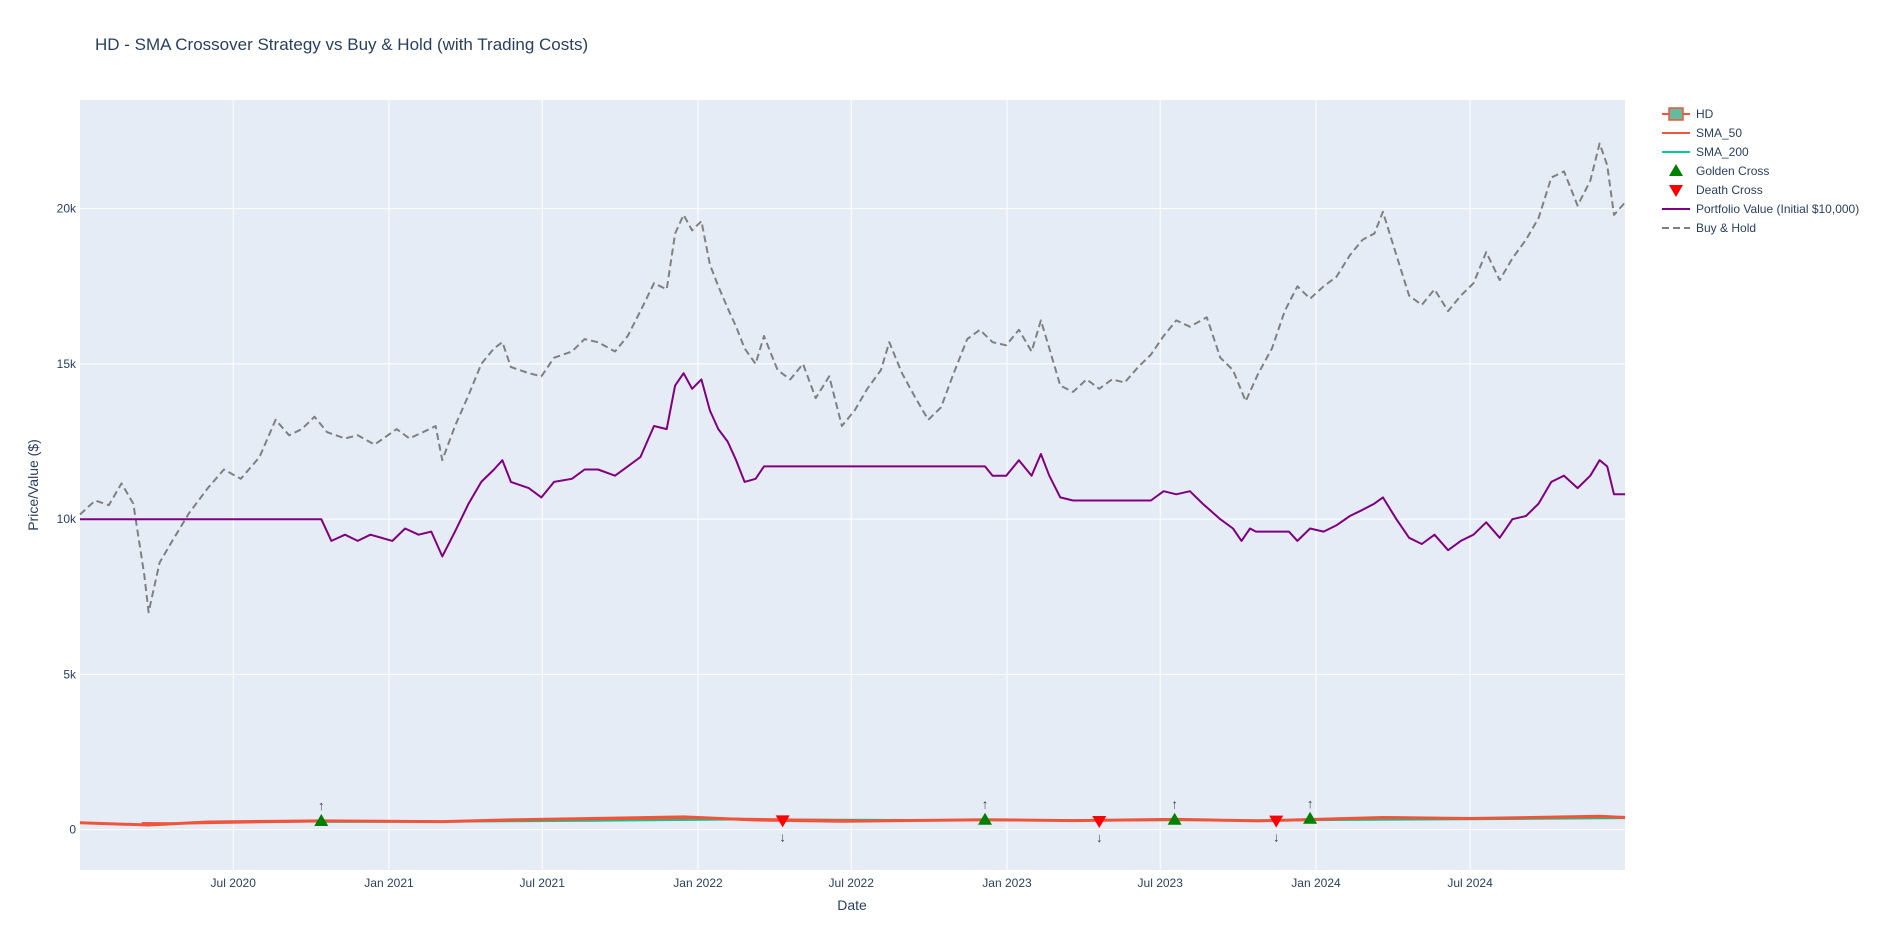  Describe the element at coordinates (67, 364) in the screenshot. I see `y-tick-label: 15k` at that location.